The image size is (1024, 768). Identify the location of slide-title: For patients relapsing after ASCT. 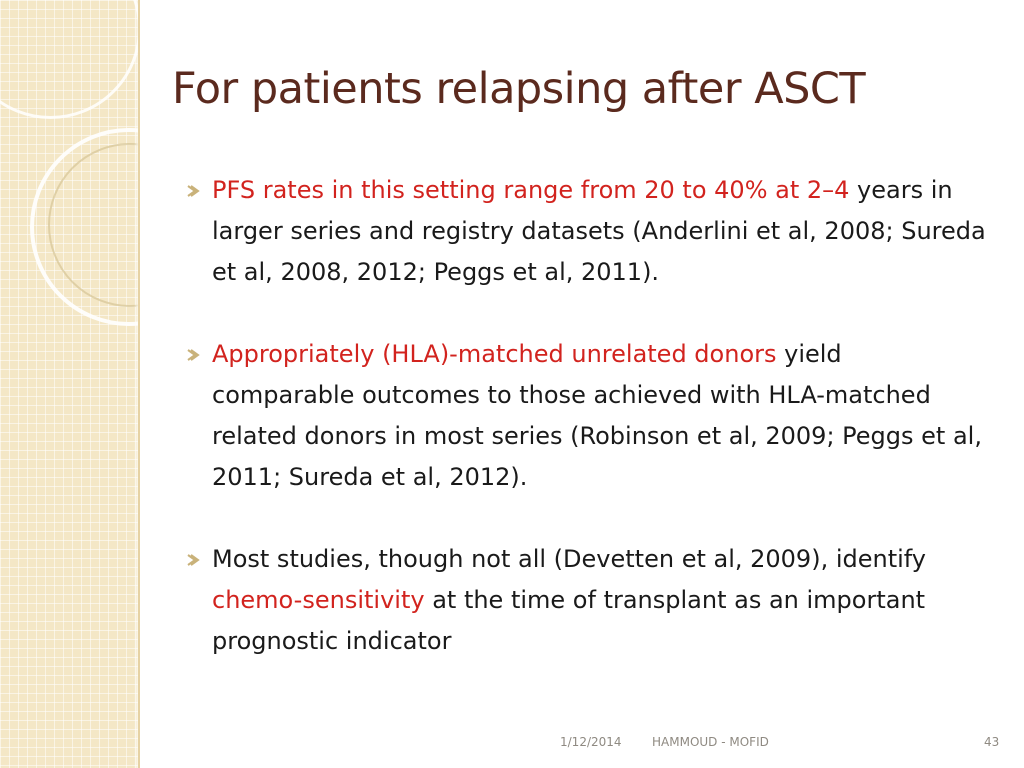
(519, 89).